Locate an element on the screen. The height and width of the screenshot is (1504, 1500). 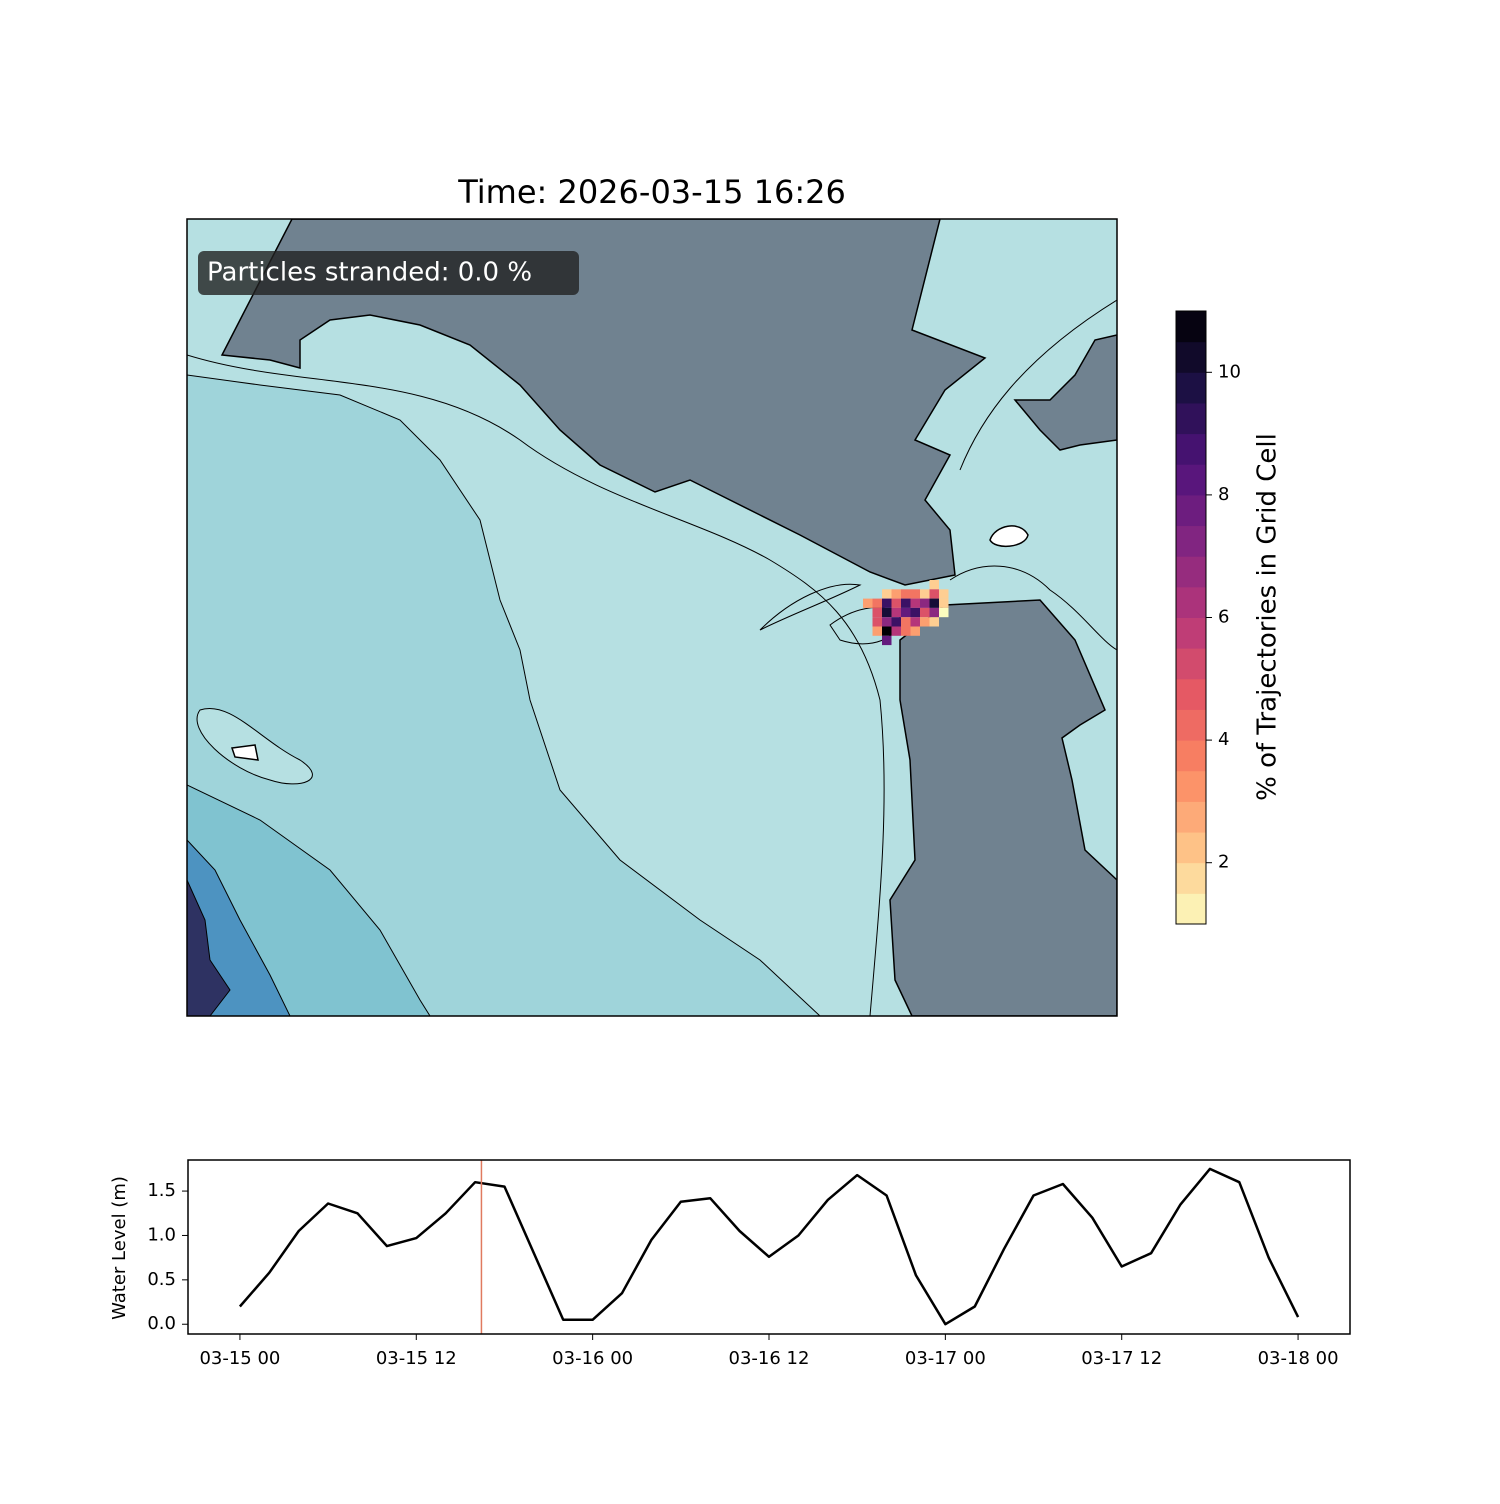
y-tick-label: 1.5 is located at coordinates (161, 1190).